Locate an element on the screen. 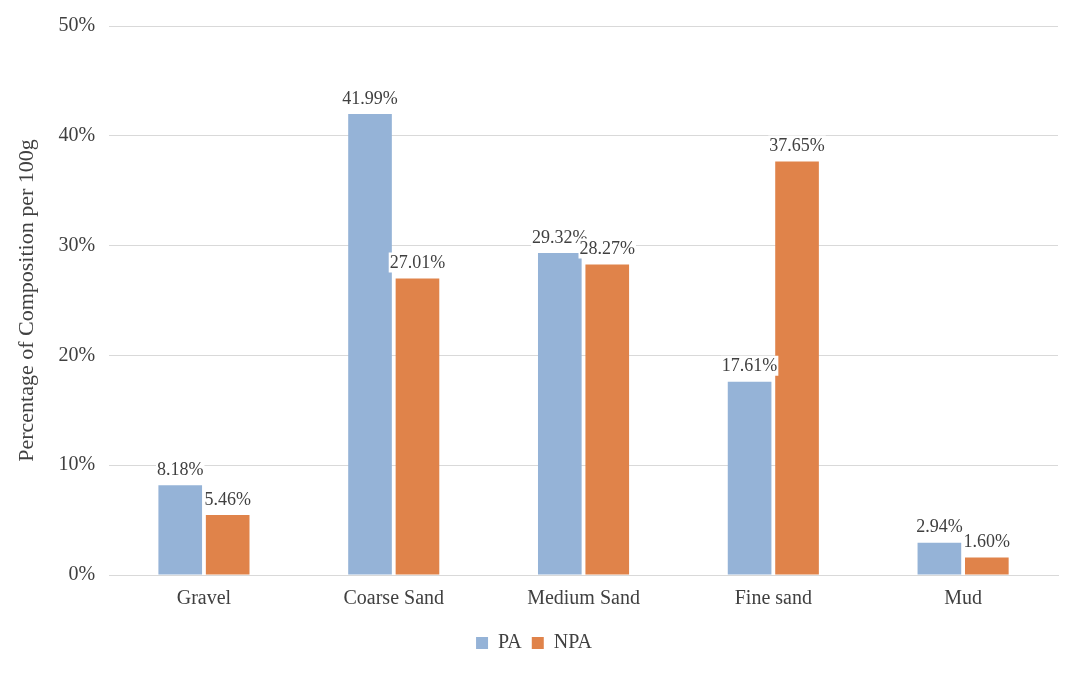  y-tick-label: 40% is located at coordinates (77, 134).